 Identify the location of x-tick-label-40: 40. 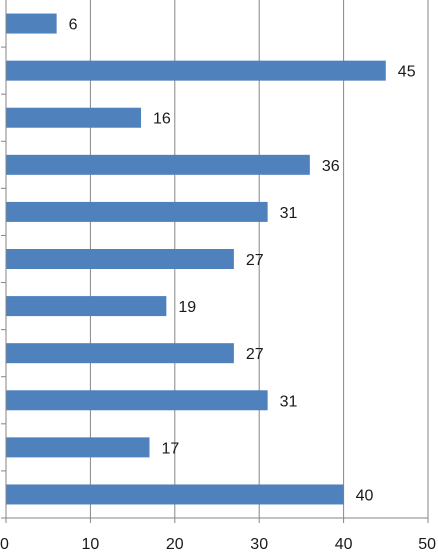
(344, 544).